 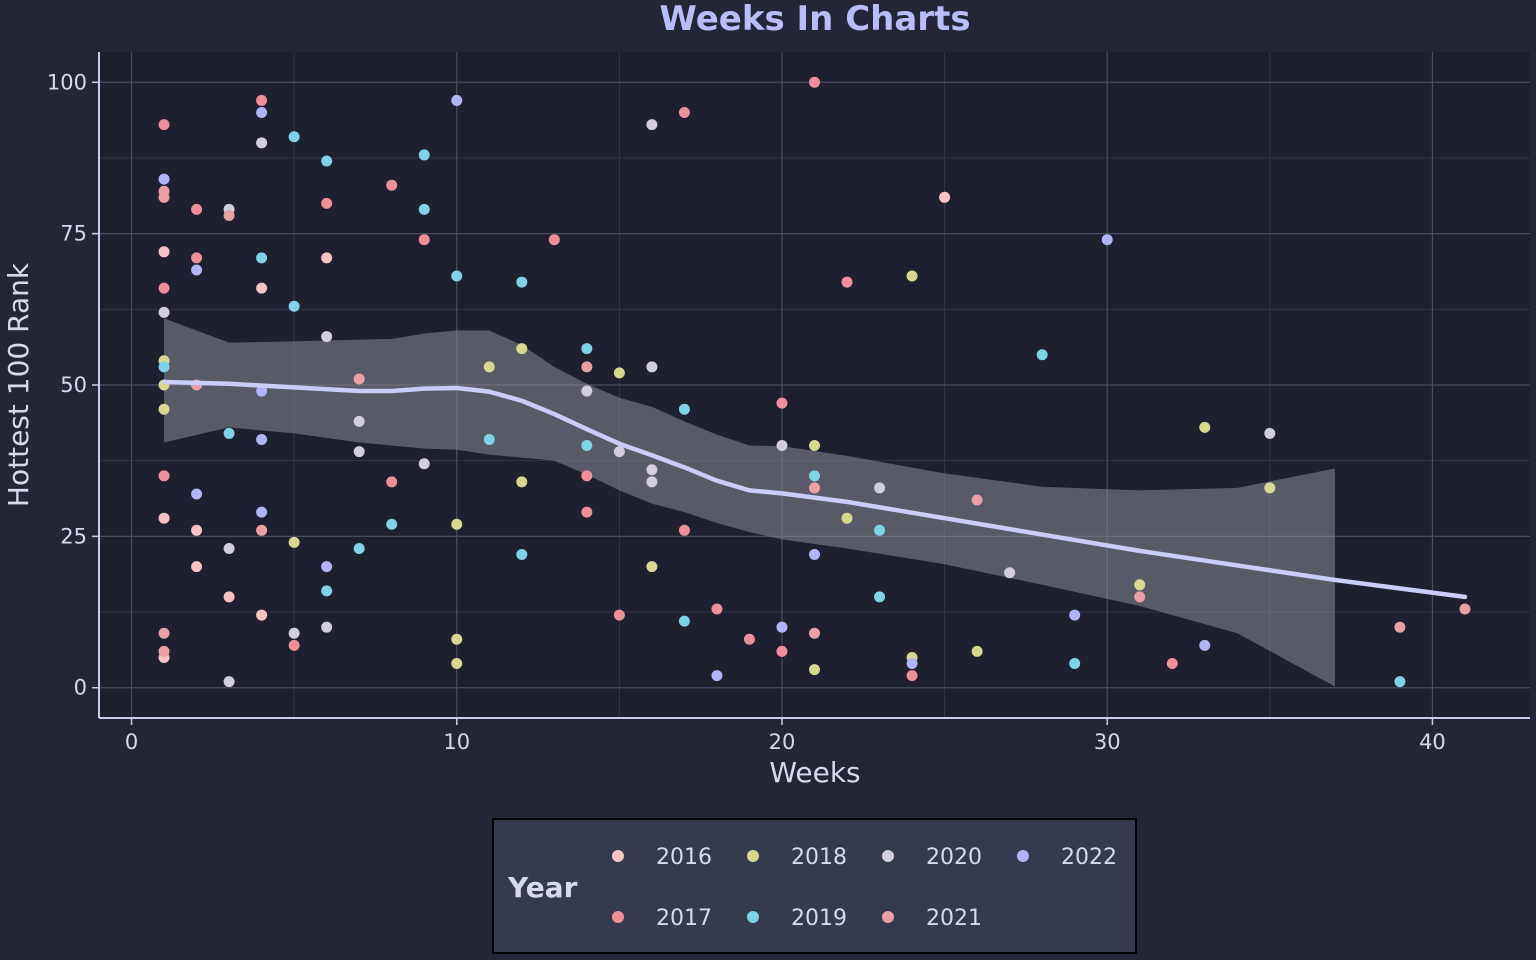 I want to click on x-axis-label: Weeks, so click(x=814, y=772).